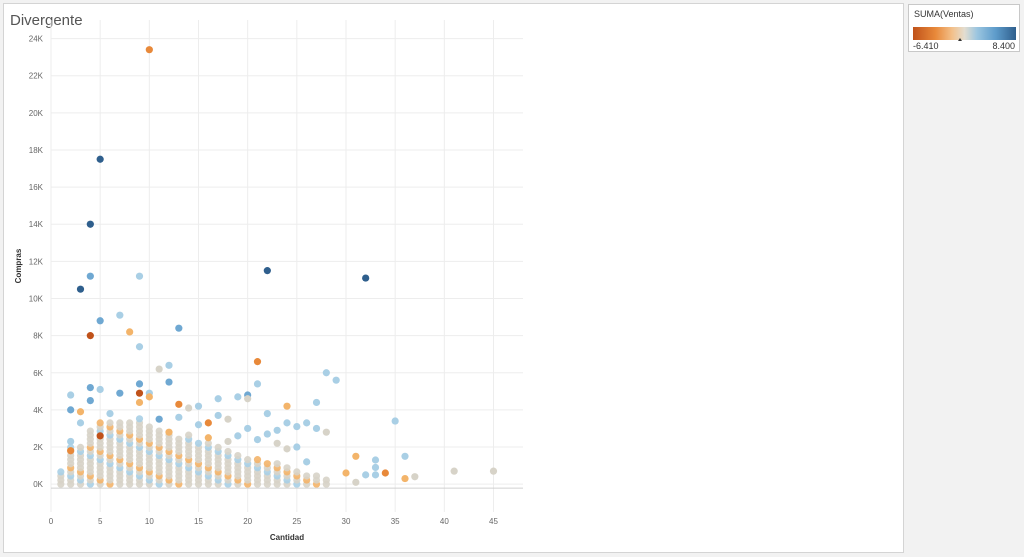 The image size is (1024, 557). I want to click on y-tick-label: 4K, so click(38, 410).